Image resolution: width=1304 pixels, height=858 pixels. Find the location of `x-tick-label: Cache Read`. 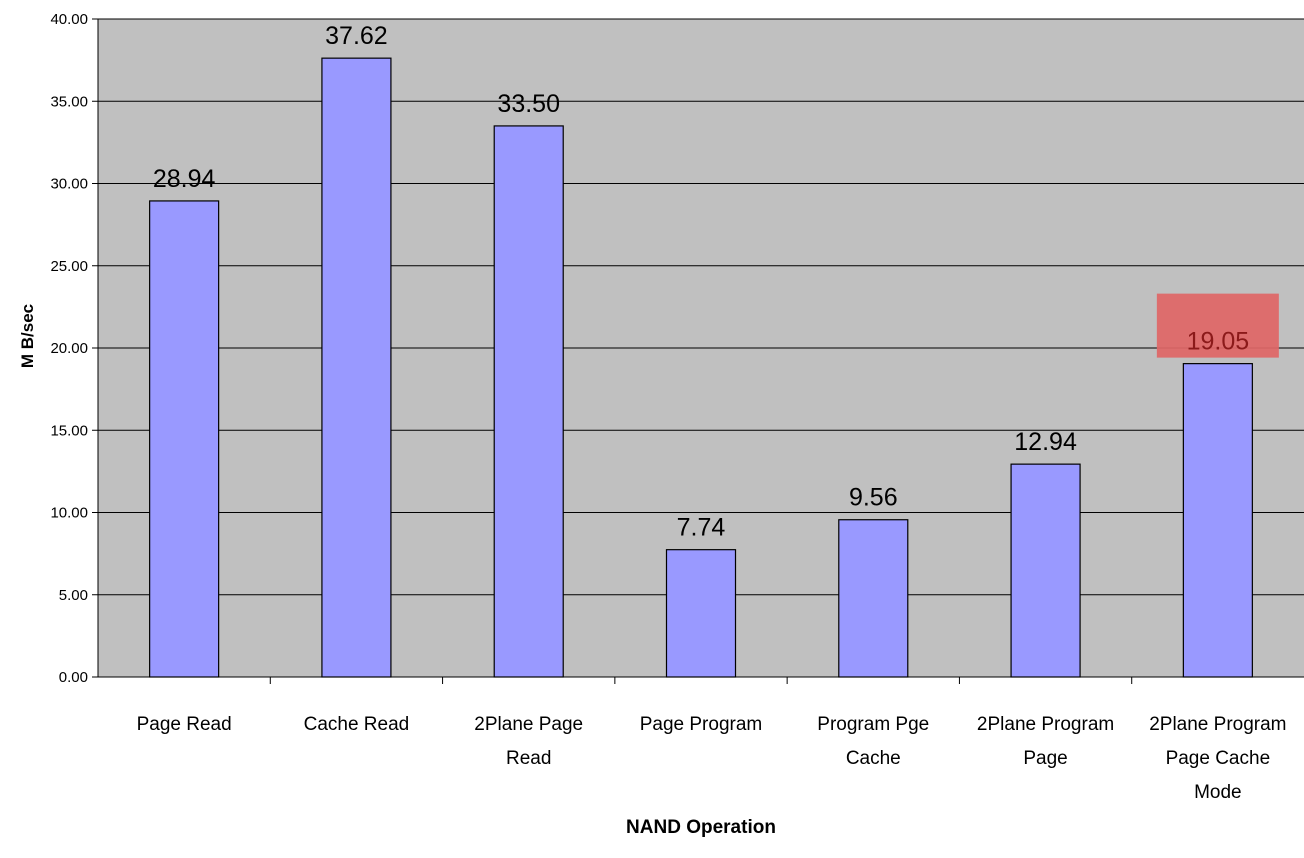

x-tick-label: Cache Read is located at coordinates (357, 724).